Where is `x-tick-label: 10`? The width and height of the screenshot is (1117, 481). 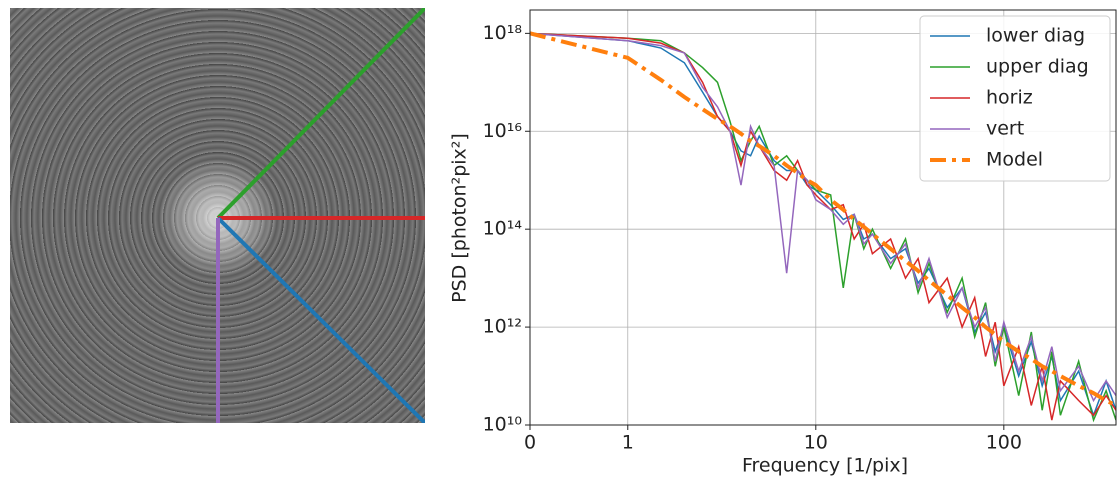
x-tick-label: 10 is located at coordinates (816, 443).